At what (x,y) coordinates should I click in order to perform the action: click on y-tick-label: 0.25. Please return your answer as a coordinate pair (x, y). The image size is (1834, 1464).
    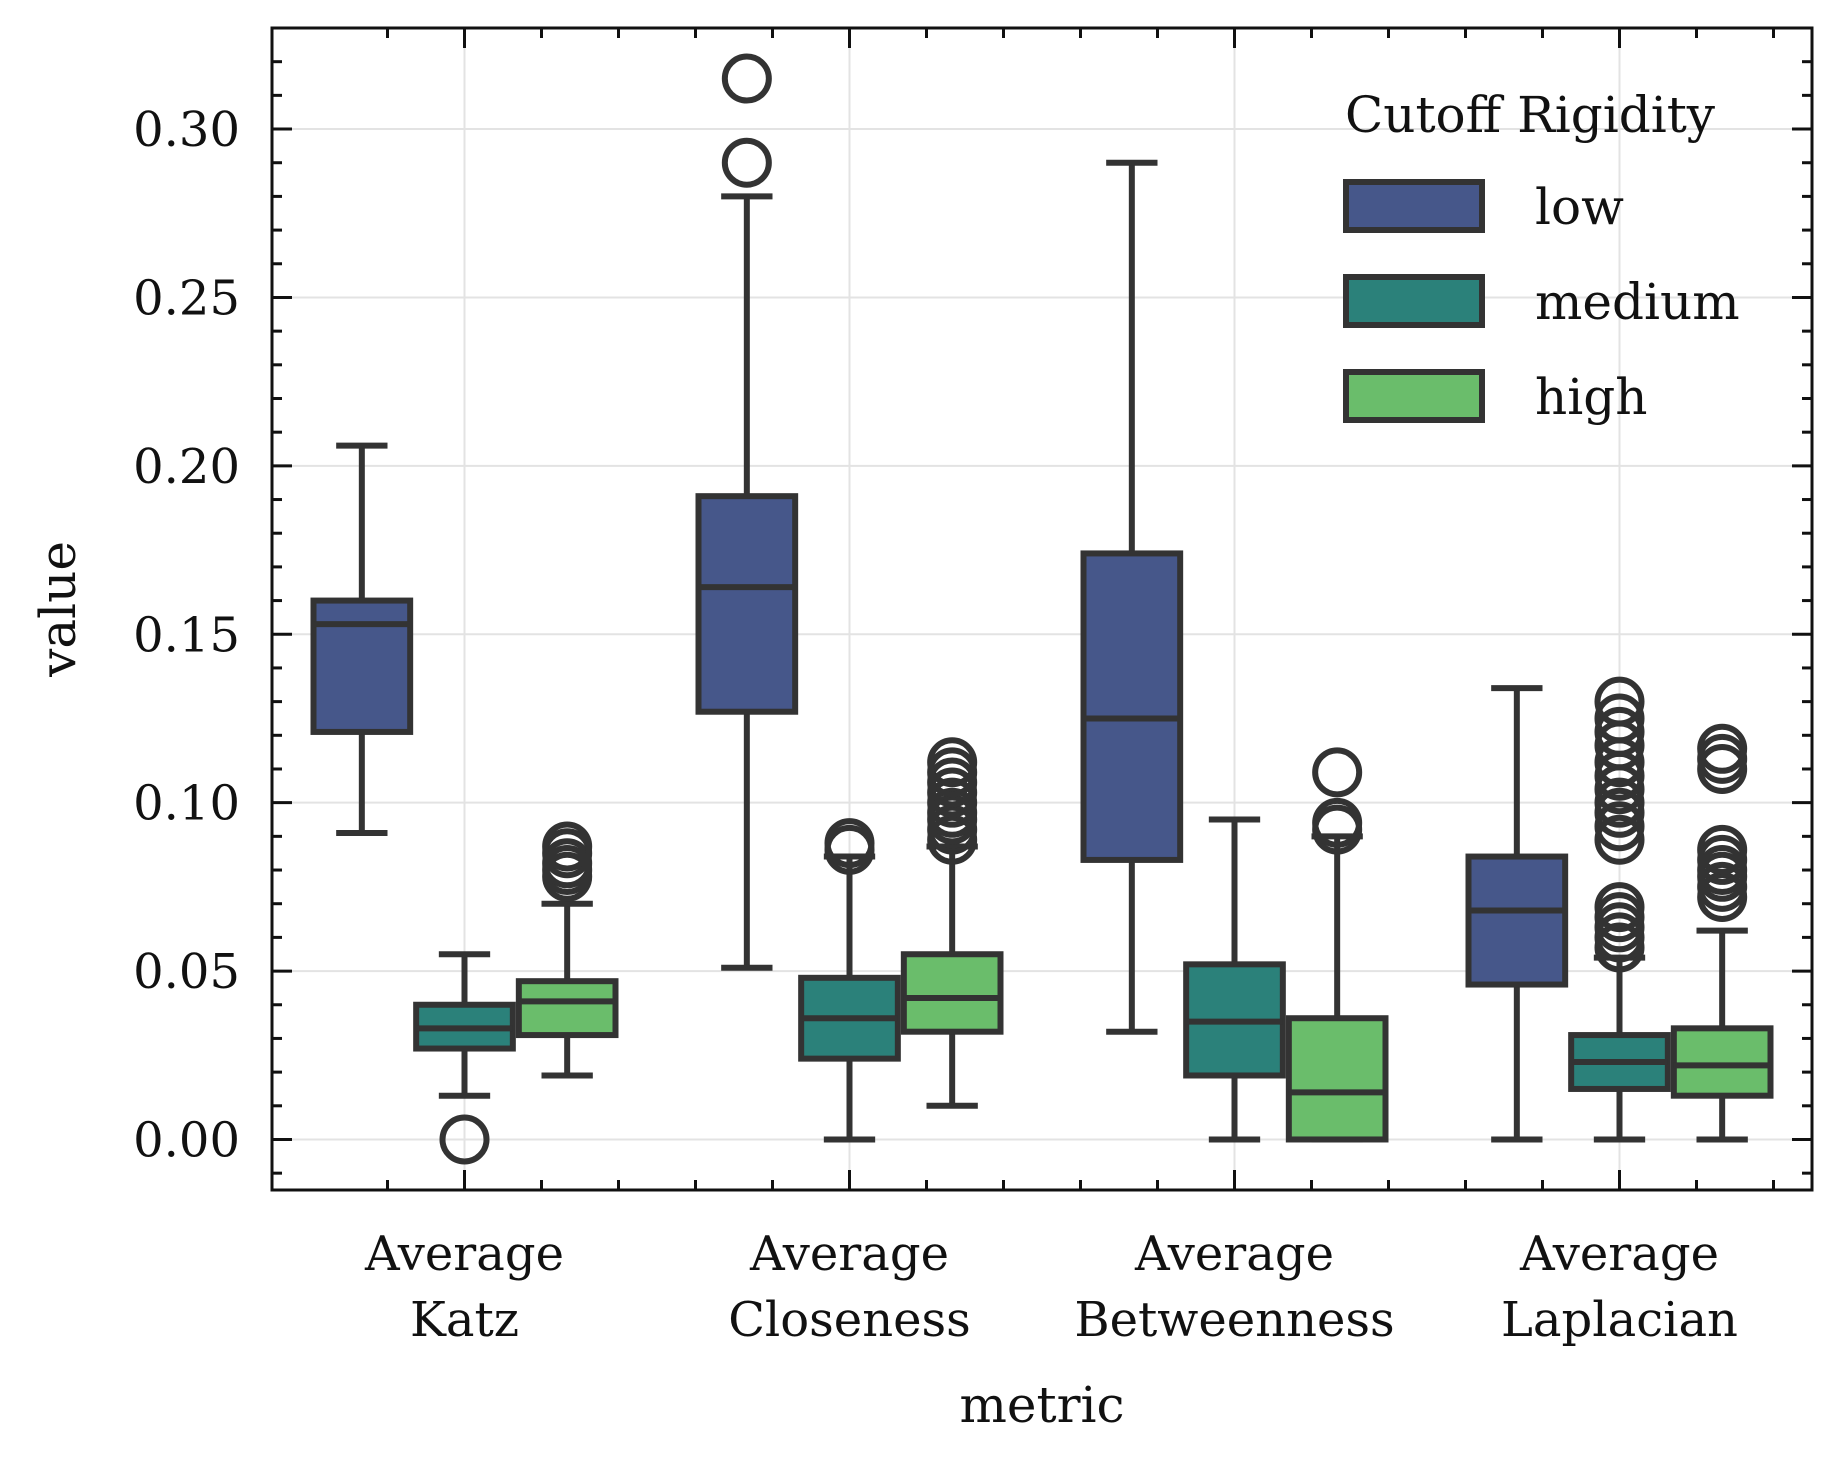
    Looking at the image, I should click on (186, 298).